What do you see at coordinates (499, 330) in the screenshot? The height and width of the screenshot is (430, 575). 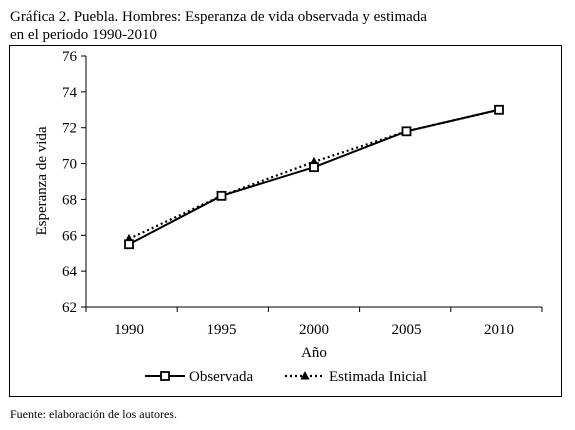 I see `x-tick-label: 2010` at bounding box center [499, 330].